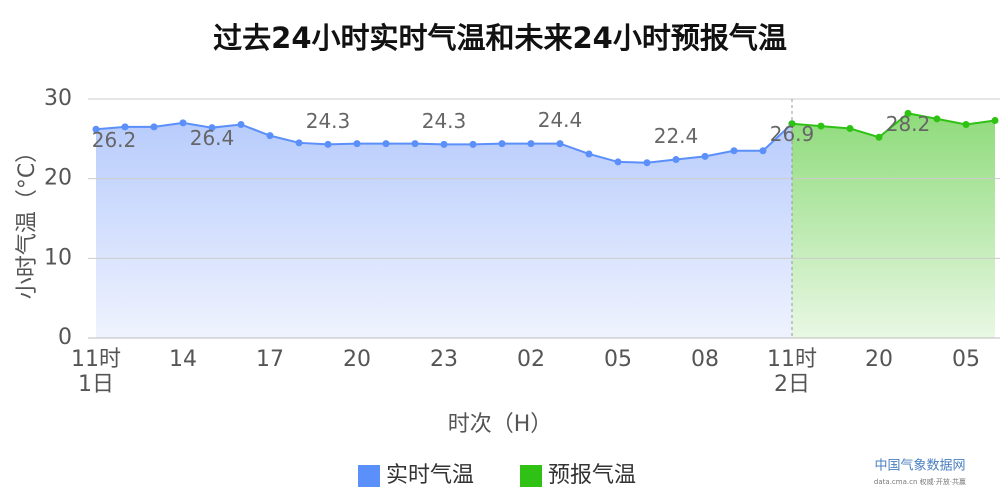 This screenshot has width=1000, height=500. I want to click on x-tick-label: 17, so click(270, 359).